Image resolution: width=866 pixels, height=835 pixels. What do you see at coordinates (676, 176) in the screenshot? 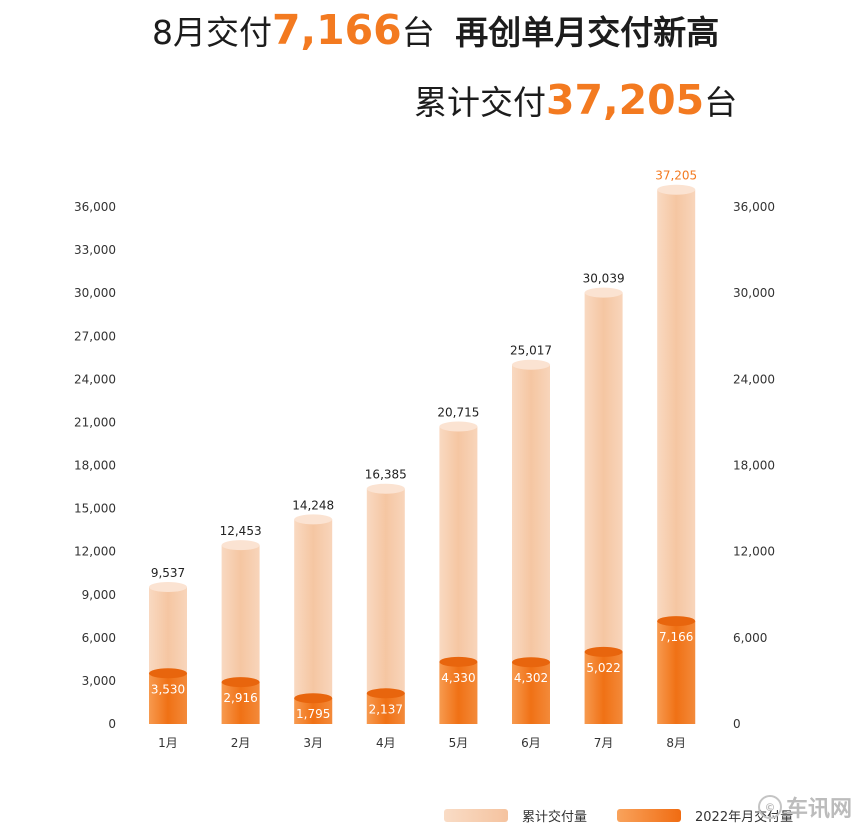
I see `cumulative-value-label: 37,205` at bounding box center [676, 176].